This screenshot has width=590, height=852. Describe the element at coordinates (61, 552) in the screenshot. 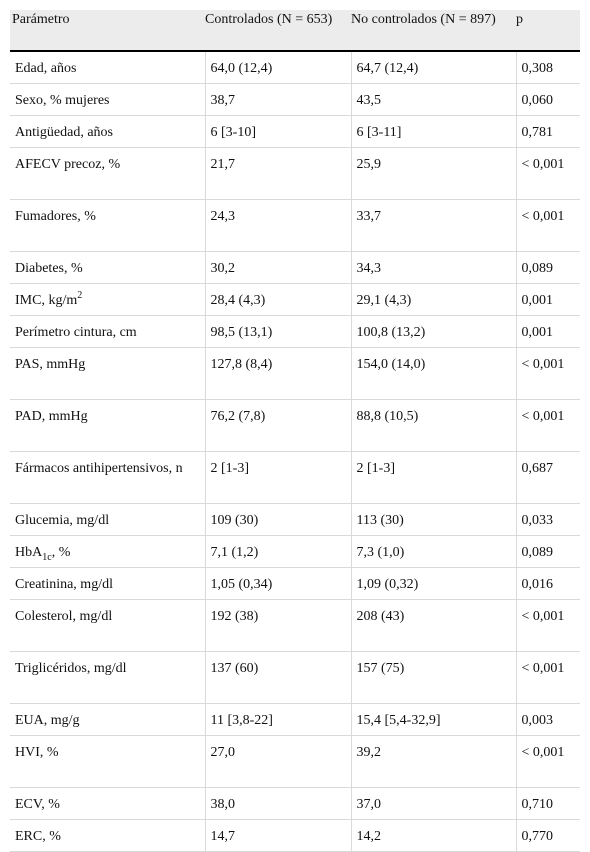

I see `parametro-suffix: , %` at that location.